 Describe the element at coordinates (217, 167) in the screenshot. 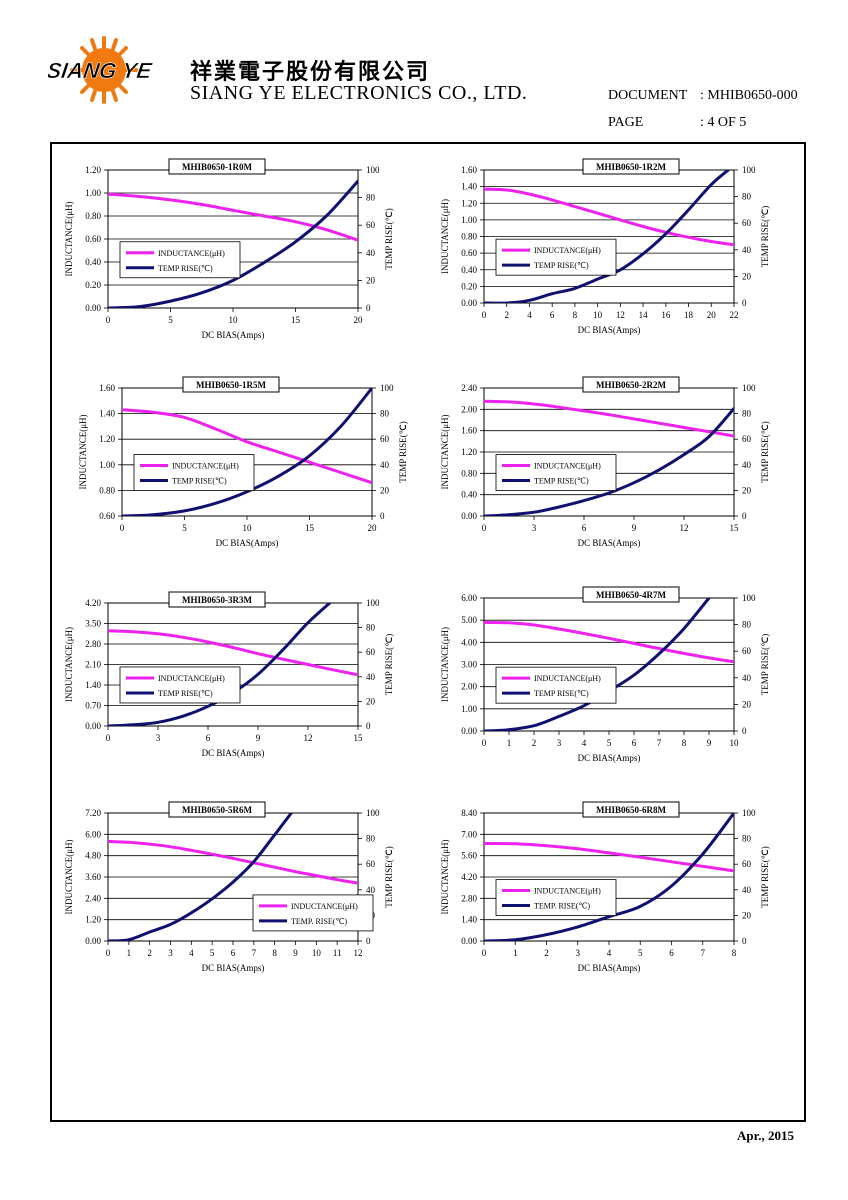

I see `chart-title: MHIB0650-1R0M` at that location.